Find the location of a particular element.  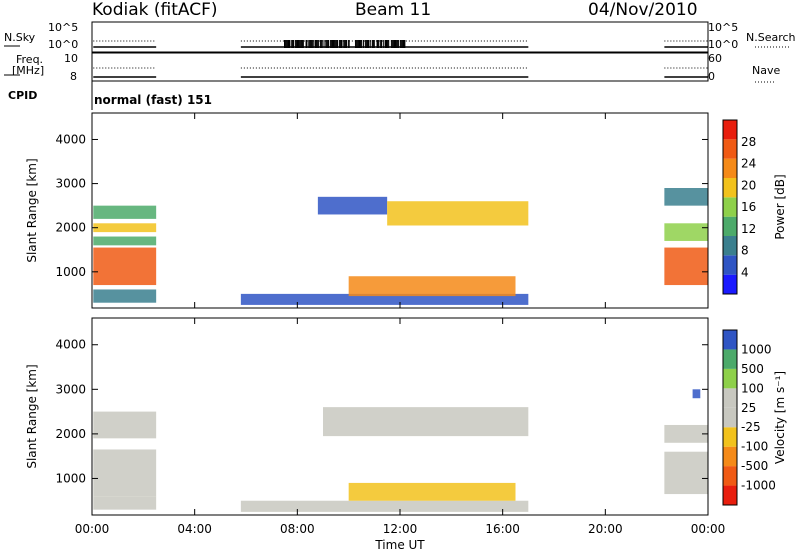

nsky-tick-bottom: 10^0 is located at coordinates (63, 44).